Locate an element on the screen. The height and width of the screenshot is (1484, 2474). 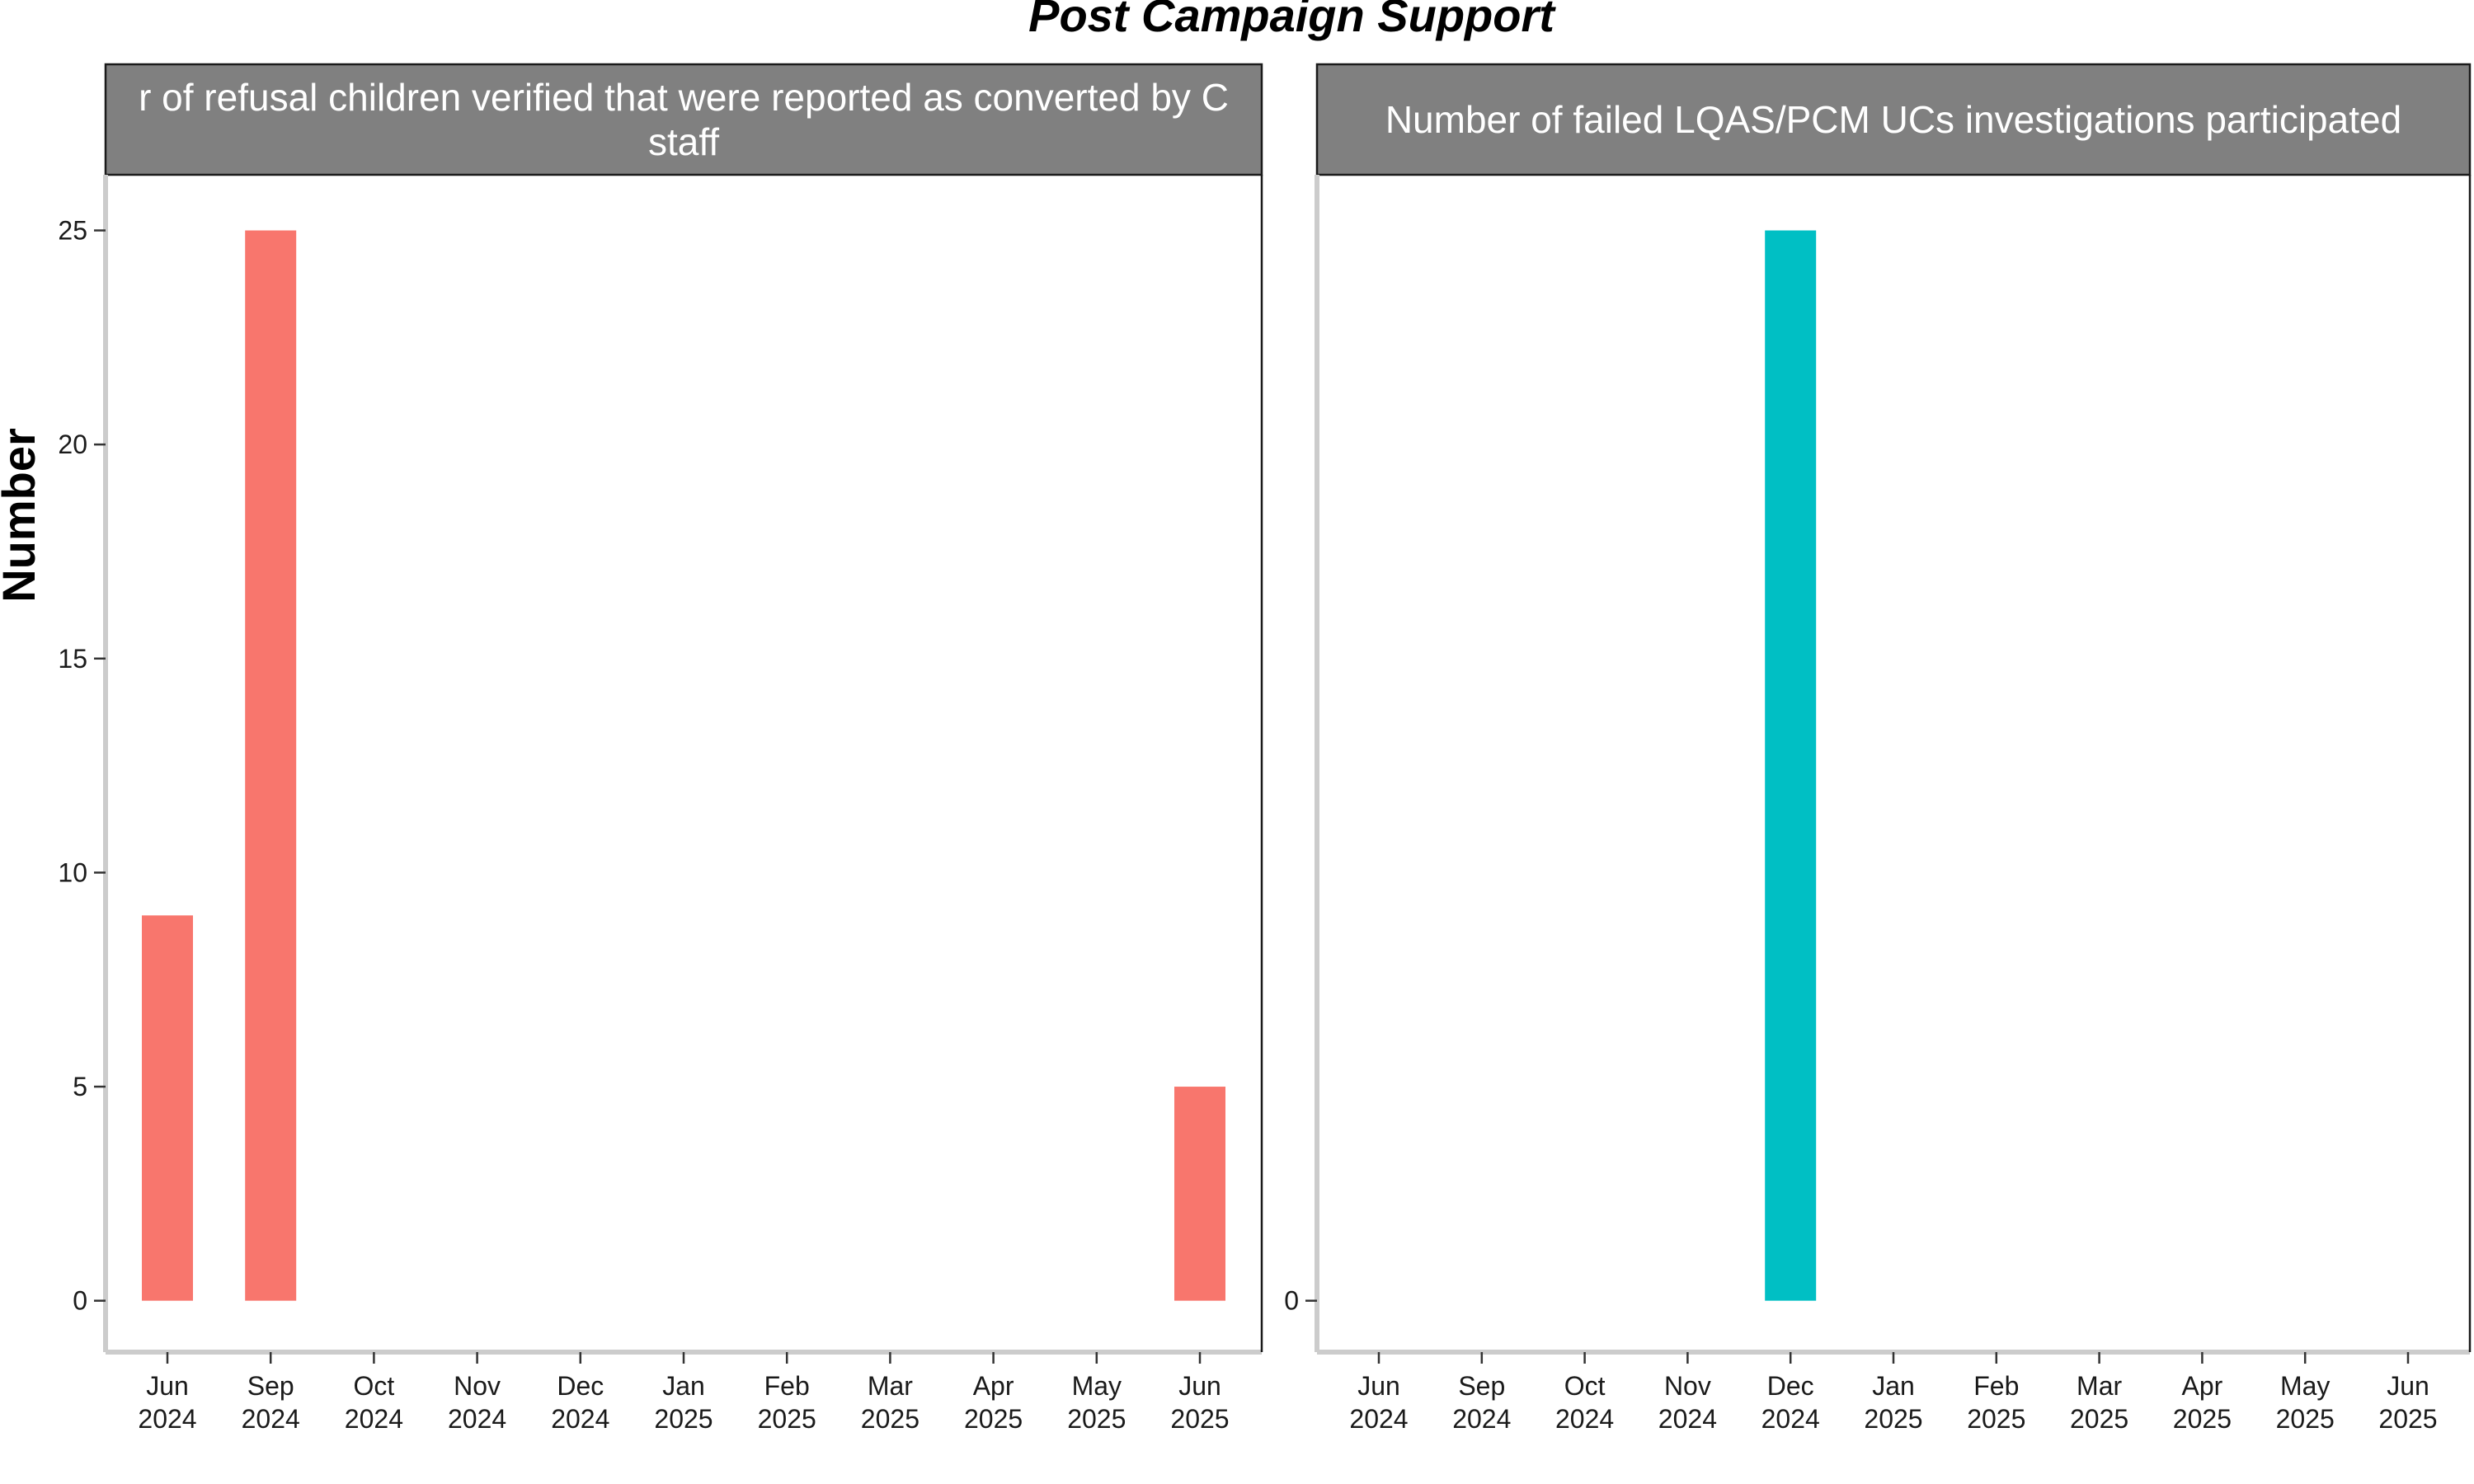
bar-sep-2024 is located at coordinates (271, 765).